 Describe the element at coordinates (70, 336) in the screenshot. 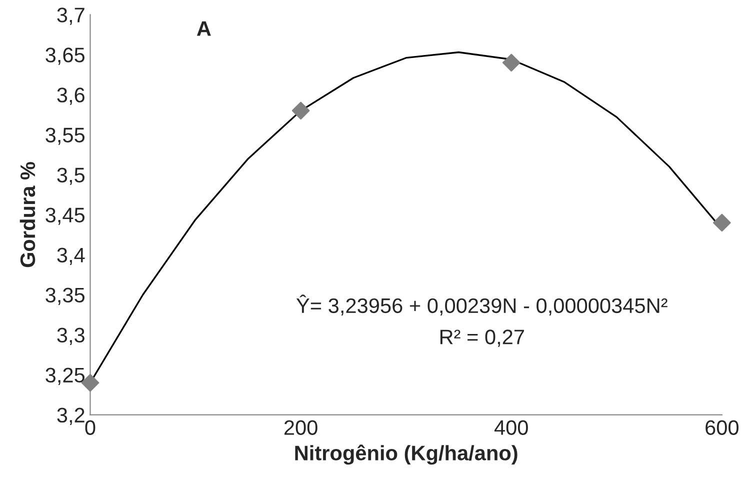

I see `y-tick-label: 3,3` at that location.